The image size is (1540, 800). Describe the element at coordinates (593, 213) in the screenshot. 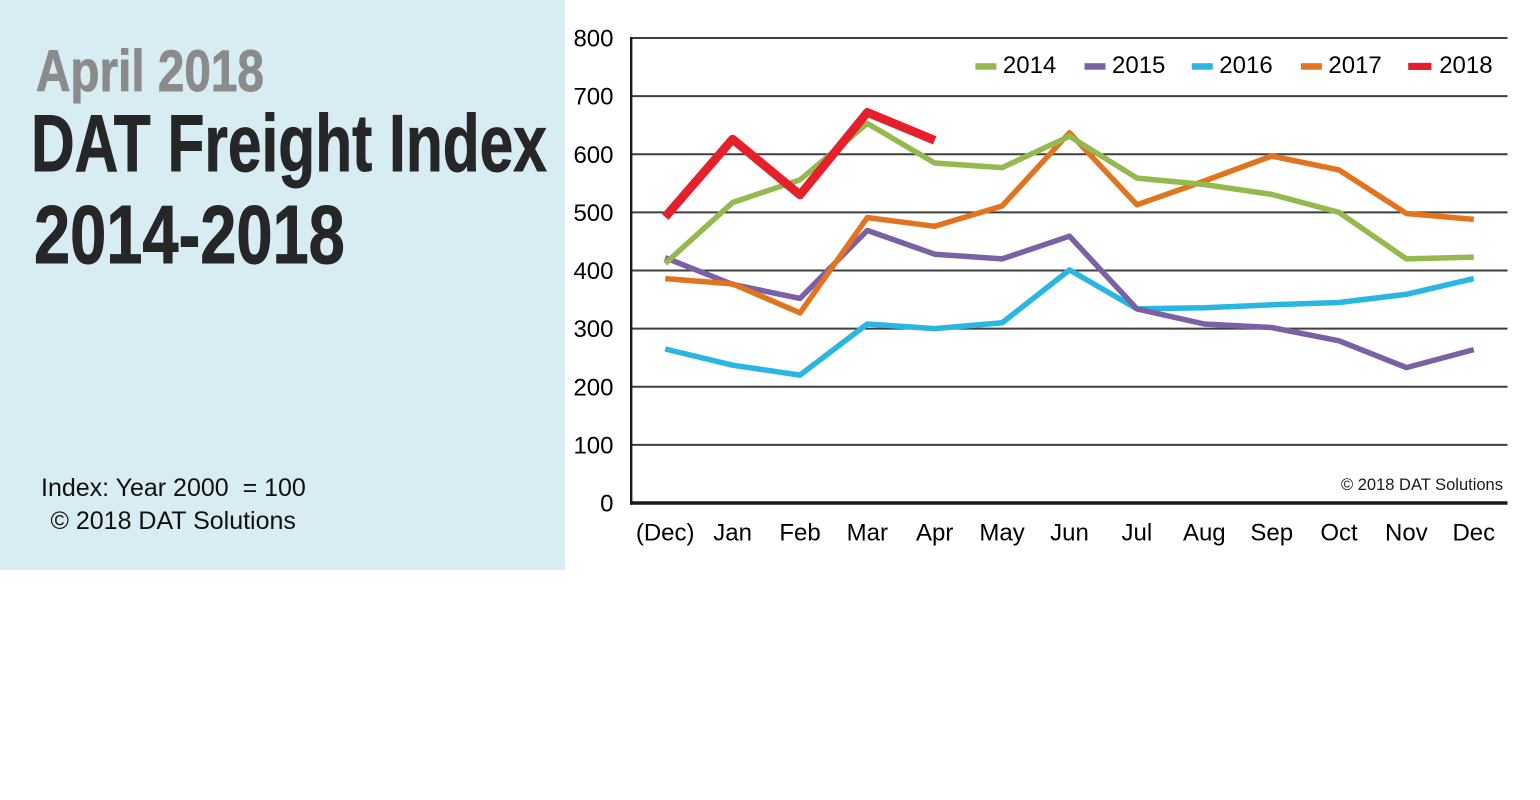

I see `svg-text: 500` at that location.